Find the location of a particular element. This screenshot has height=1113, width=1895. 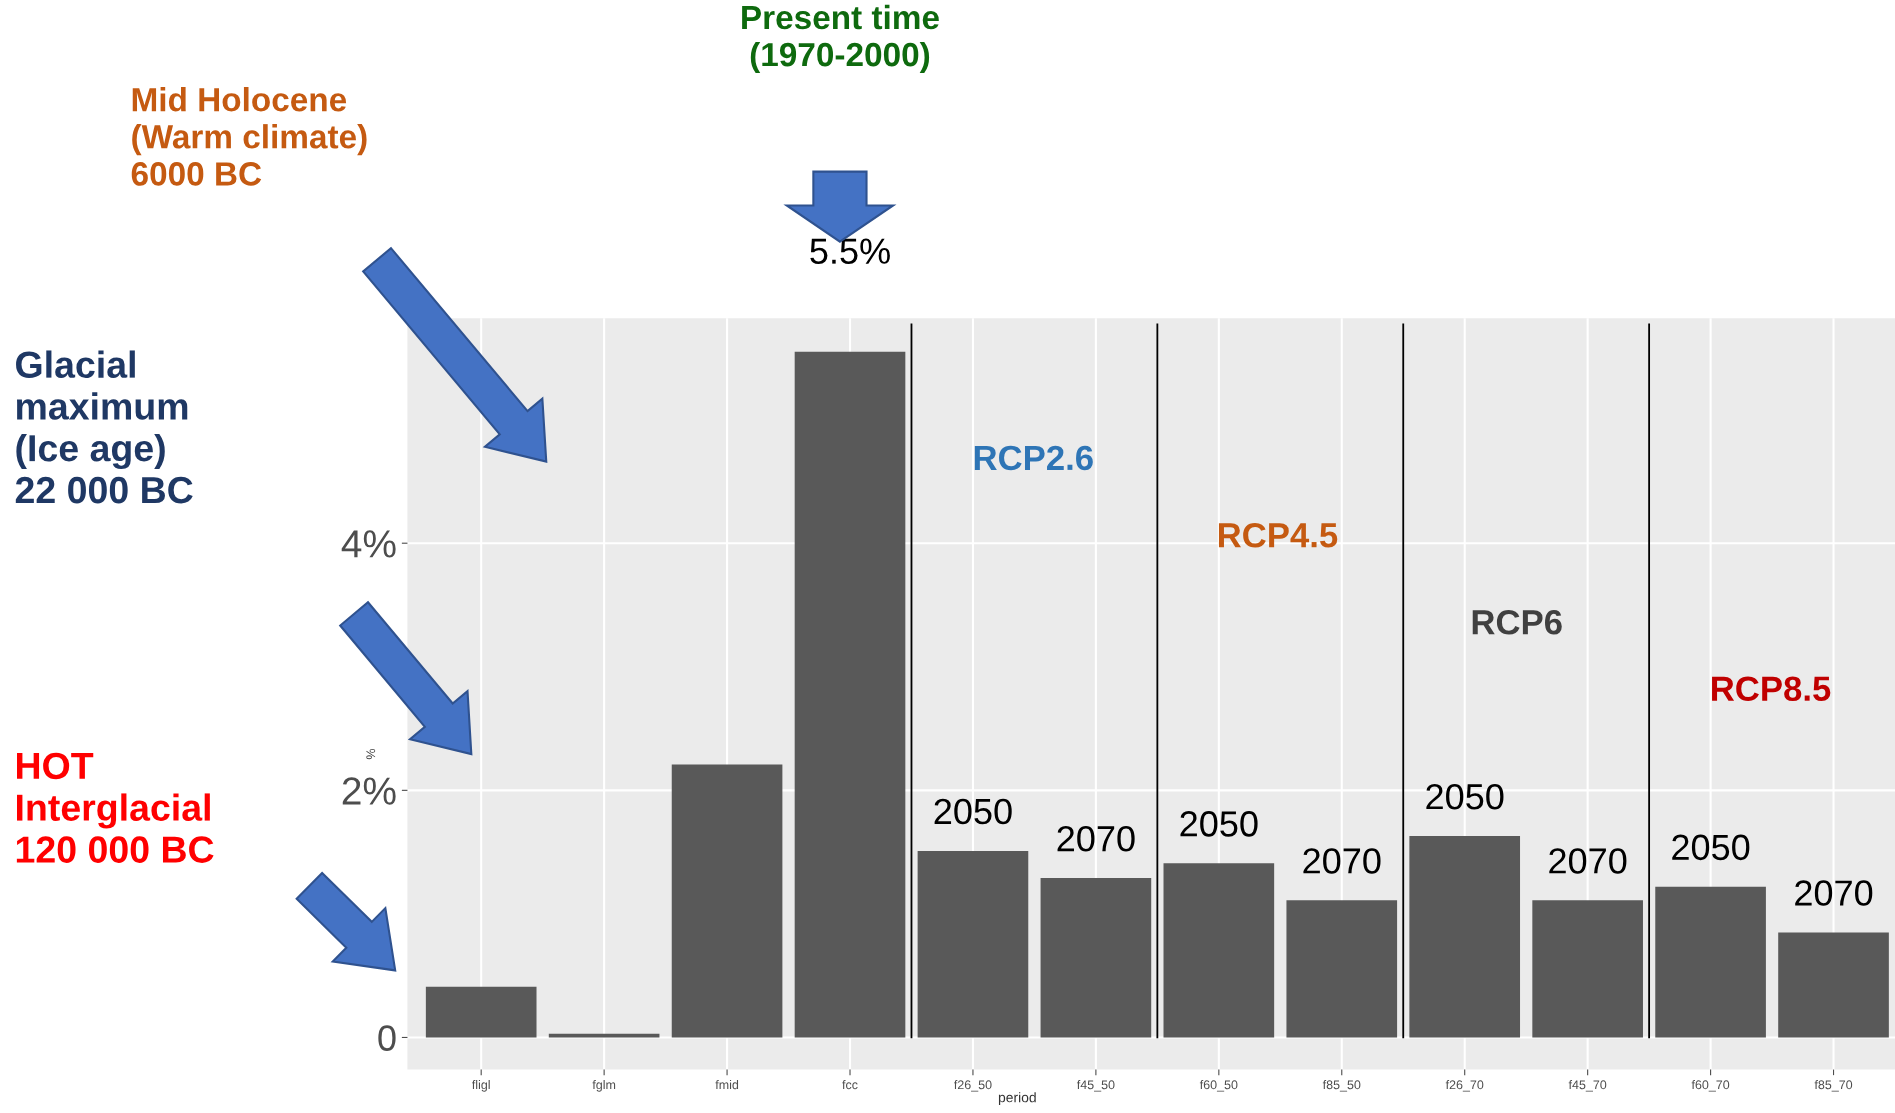

y-tick-label: 4% is located at coordinates (368, 544).